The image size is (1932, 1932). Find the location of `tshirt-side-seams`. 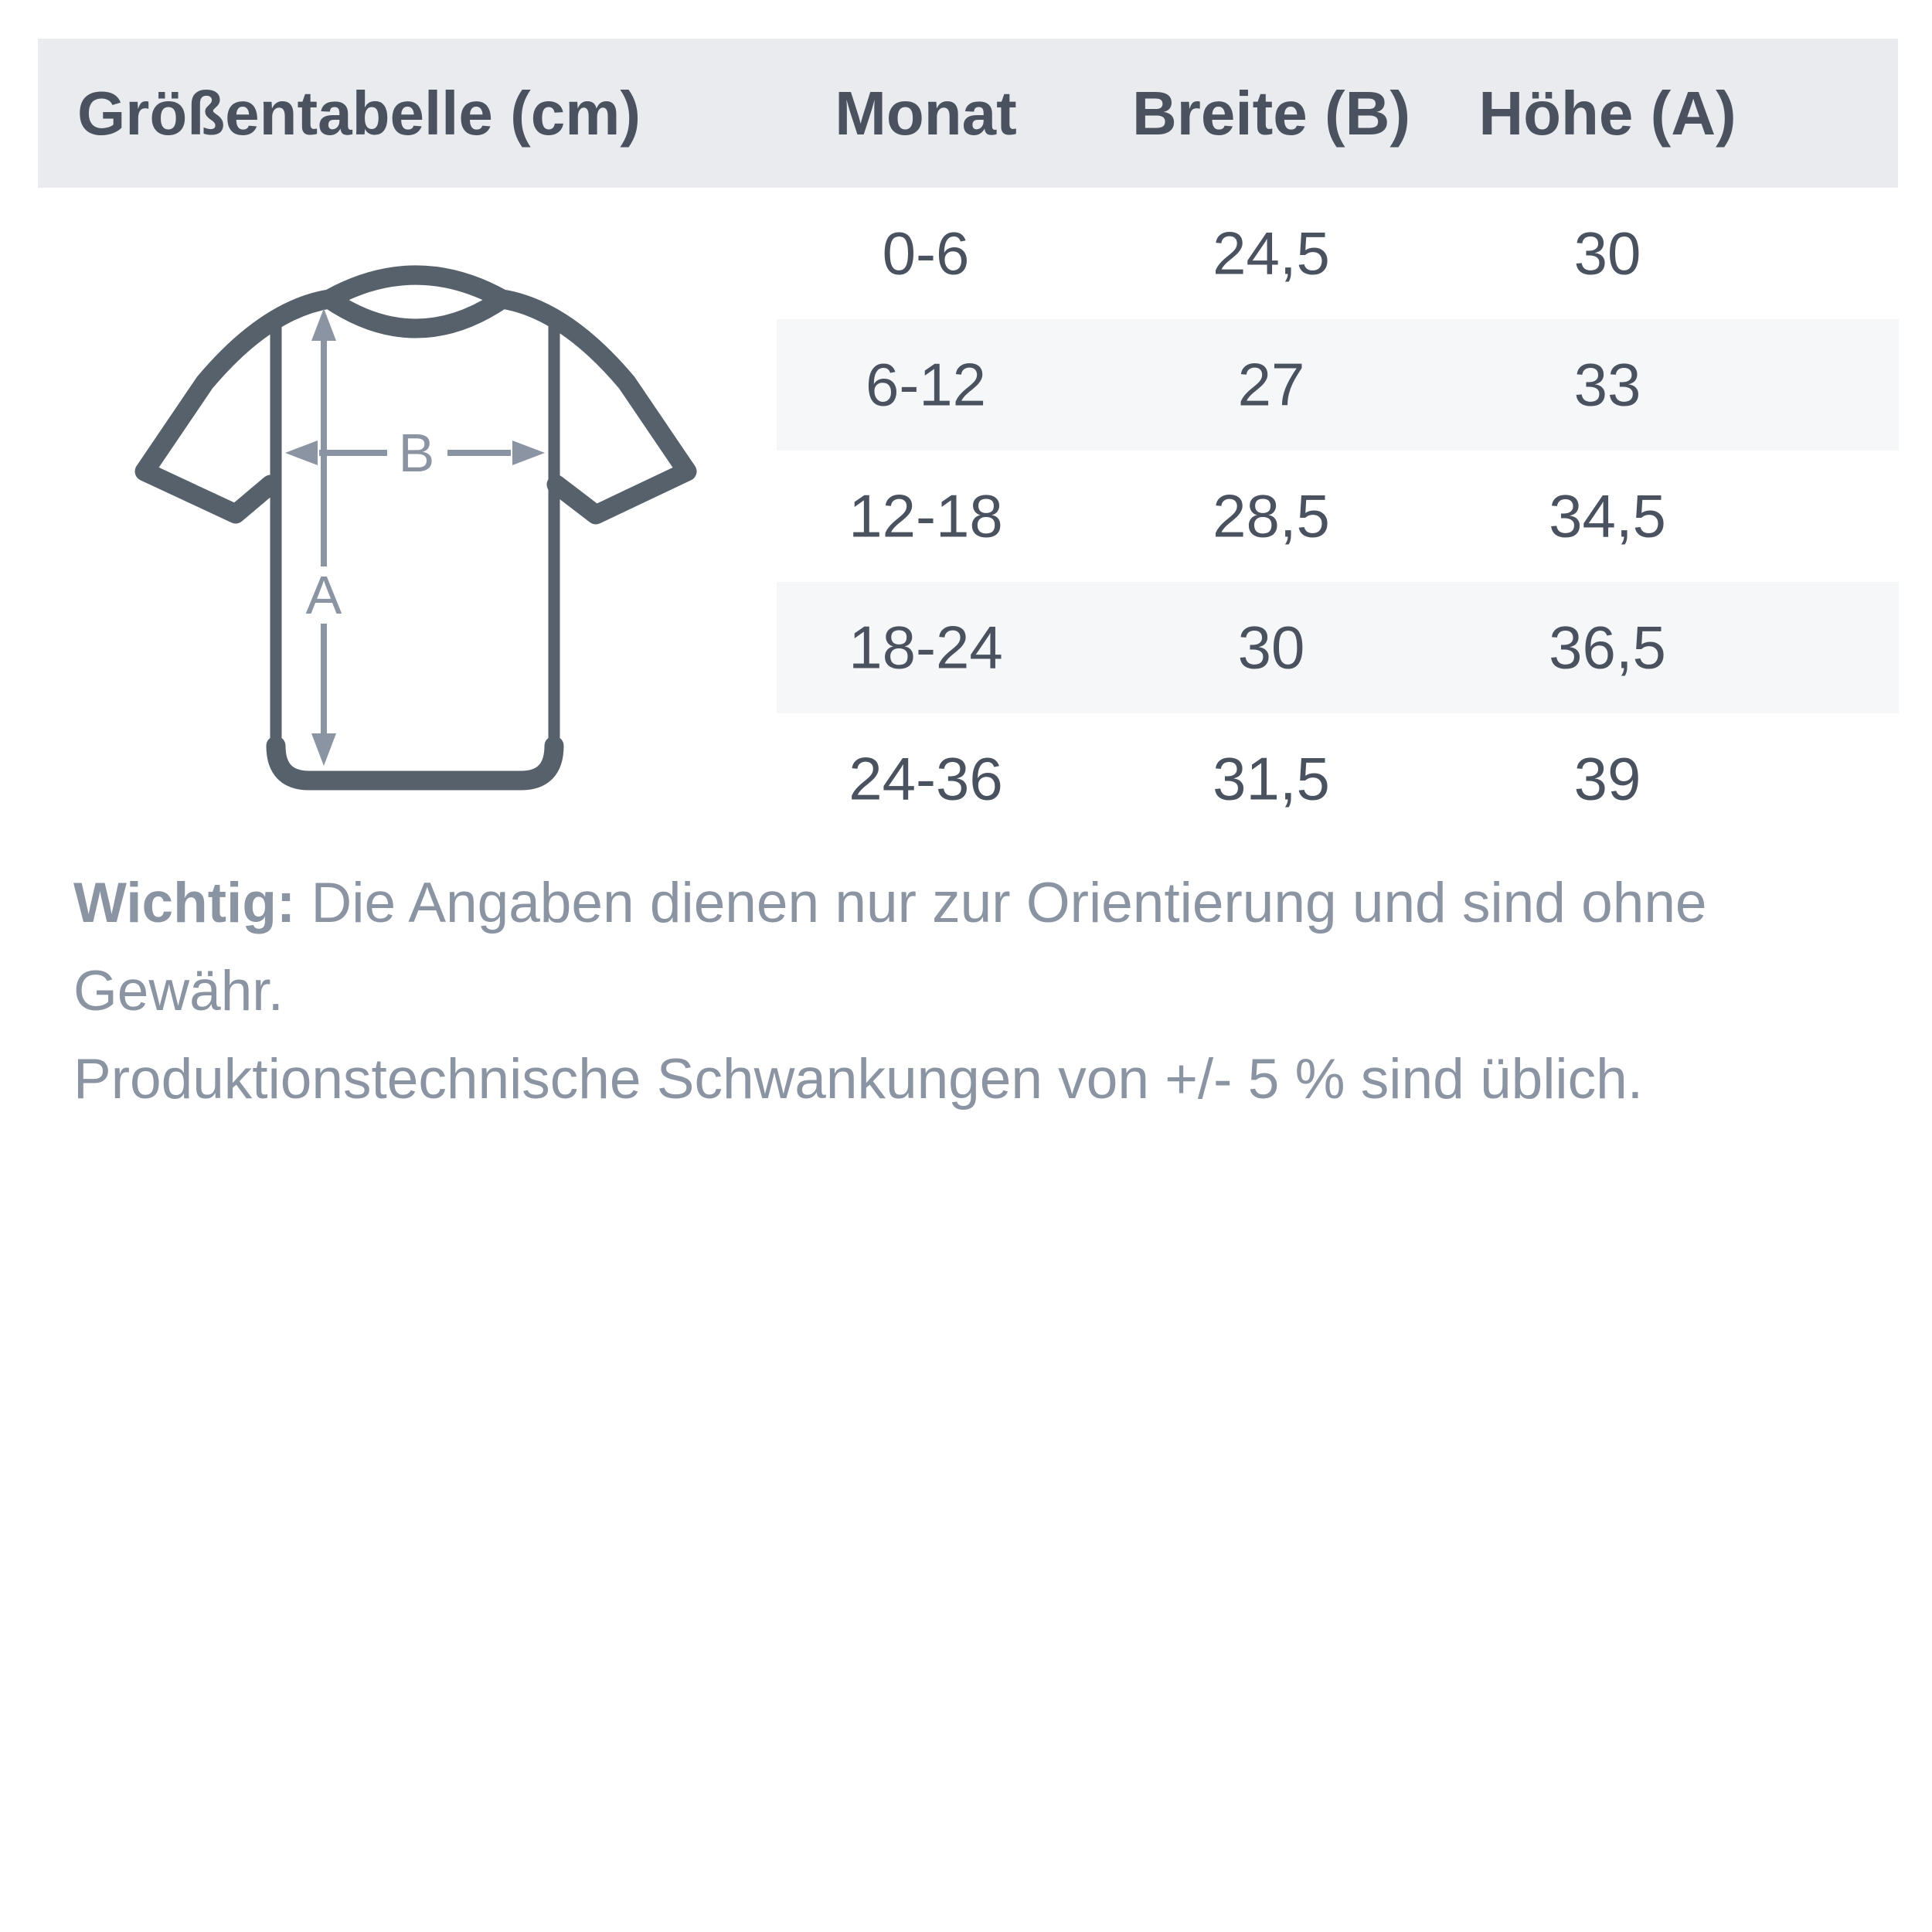

tshirt-side-seams is located at coordinates (415, 537).